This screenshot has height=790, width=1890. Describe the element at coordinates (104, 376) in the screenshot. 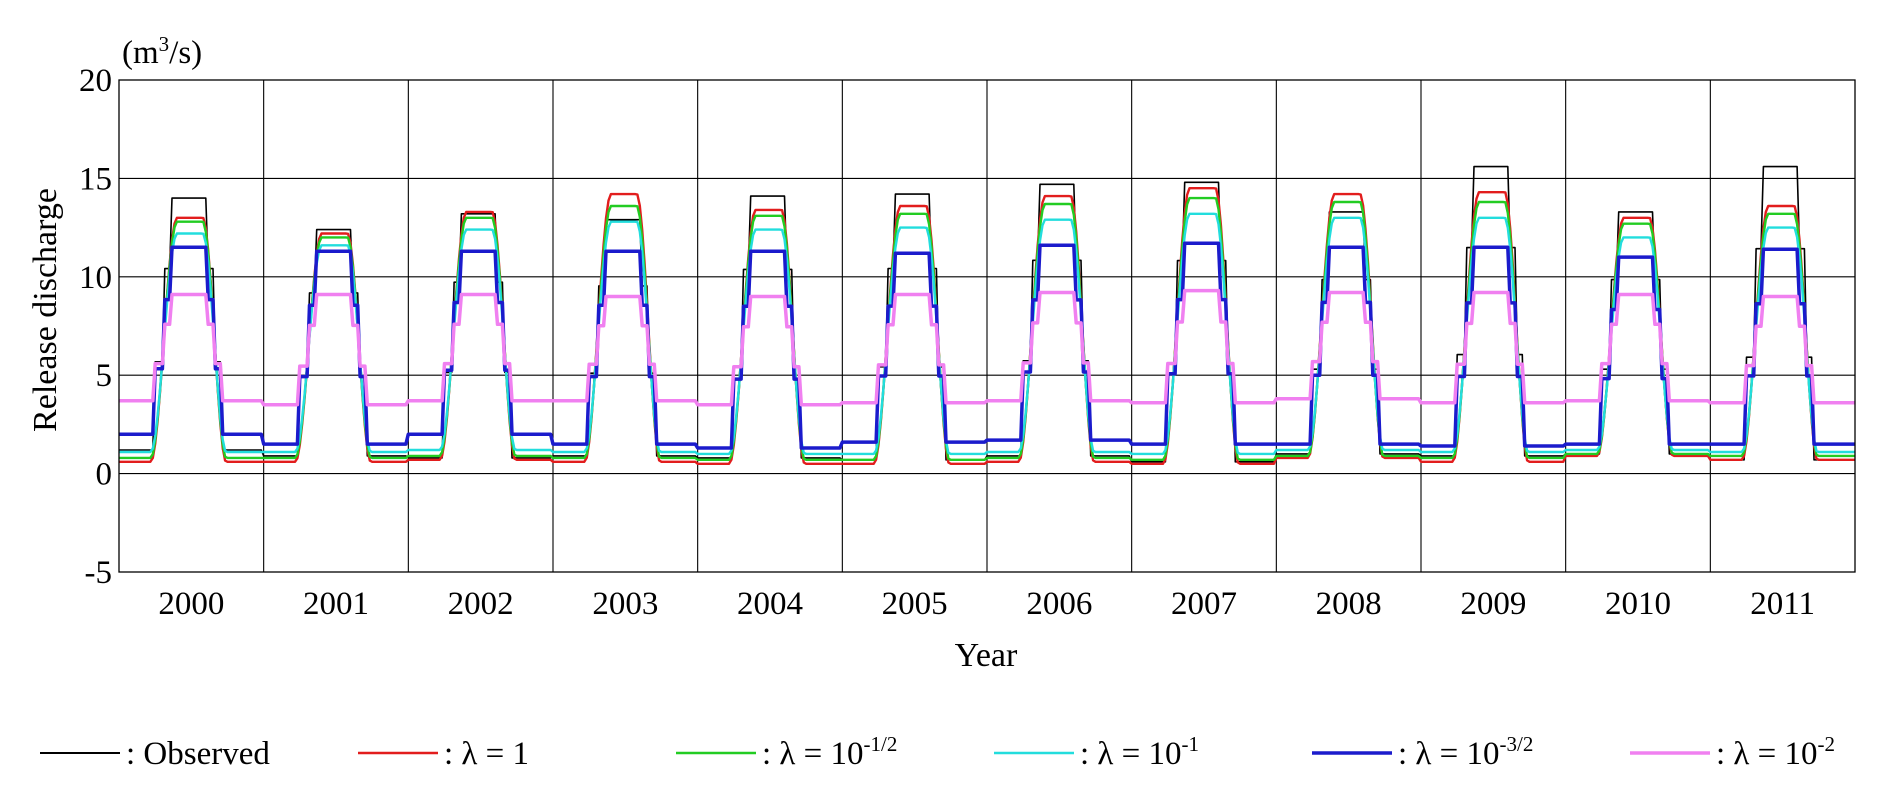

I see `y-tick-label: 5` at that location.